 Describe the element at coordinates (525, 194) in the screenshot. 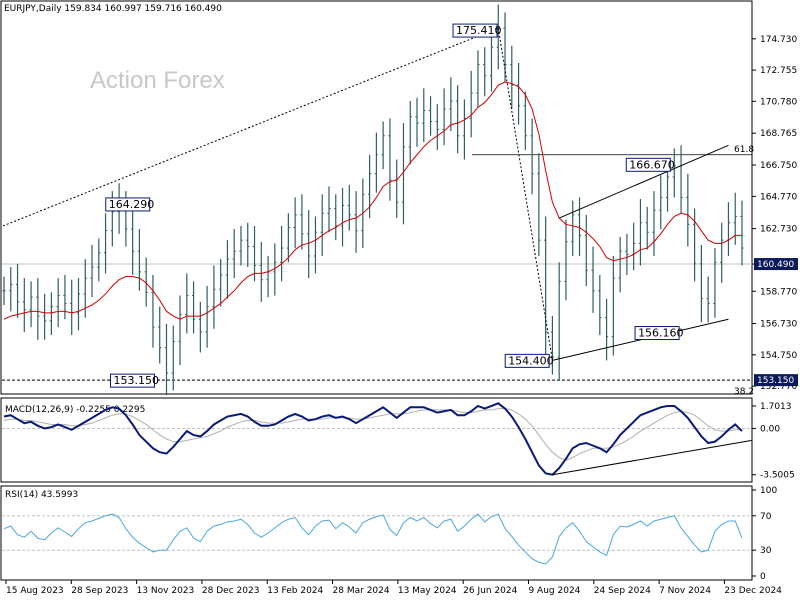

I see `drop-line-dotted` at that location.